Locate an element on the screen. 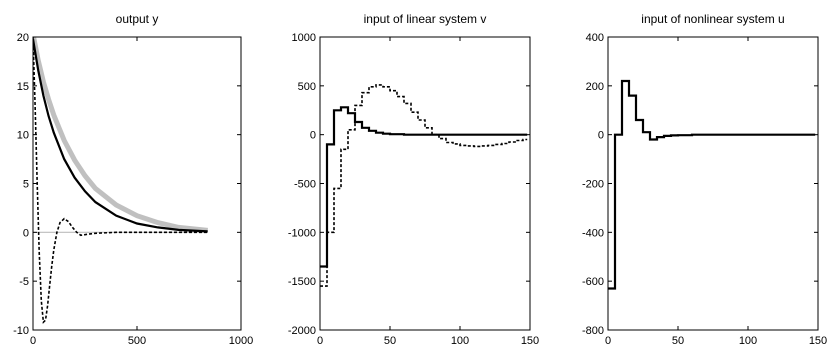 The width and height of the screenshot is (839, 350). y-tick-label: -200 is located at coordinates (593, 185).